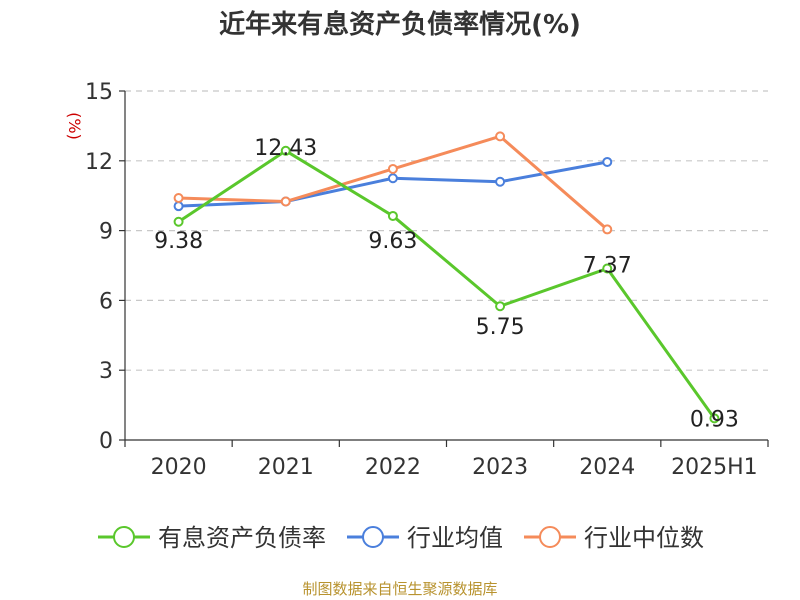 Image resolution: width=800 pixels, height=600 pixels. I want to click on y-tick-label: 9, so click(106, 232).